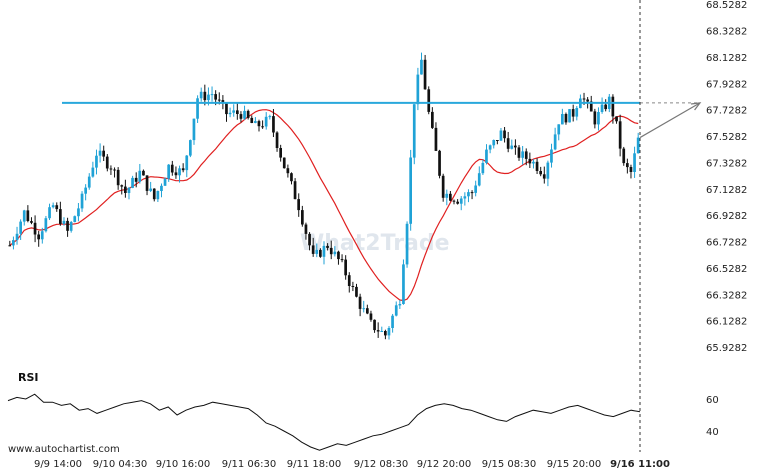 Image resolution: width=760 pixels, height=475 pixels. What do you see at coordinates (726, 5) in the screenshot?
I see `y-tick-label: 68.5282` at bounding box center [726, 5].